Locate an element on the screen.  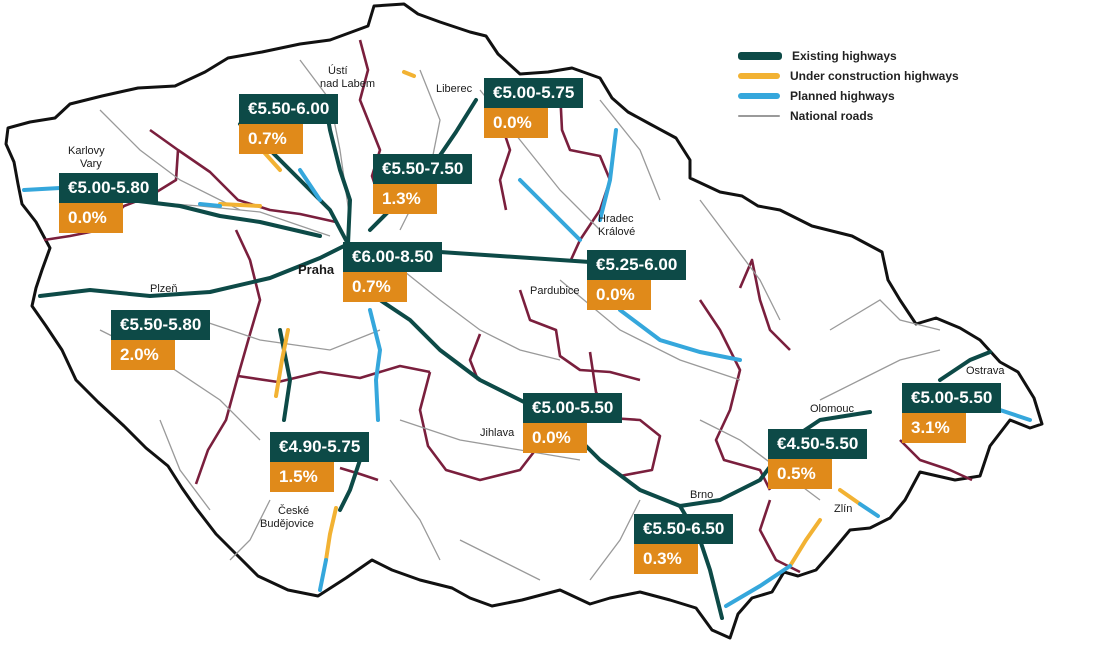
region-label: €5.50-6.50 0.3% is located at coordinates (684, 544).